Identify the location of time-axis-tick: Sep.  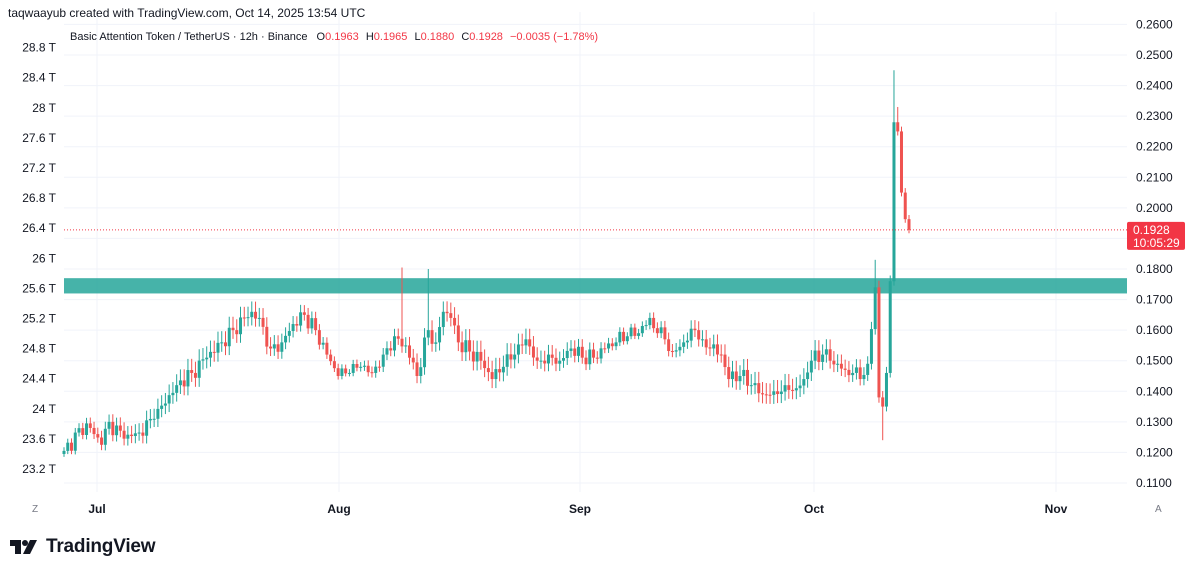
(580, 509).